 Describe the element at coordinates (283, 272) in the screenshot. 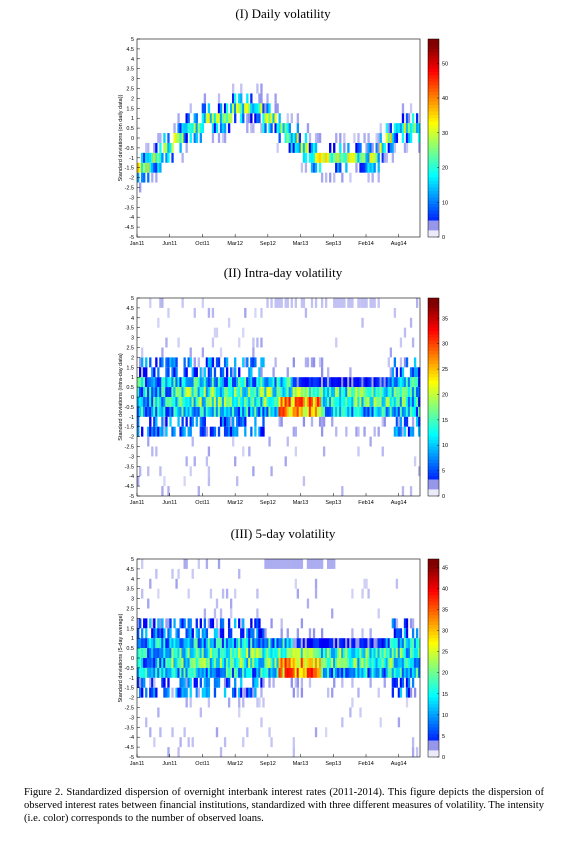

I see `panel2-title: (II) Intra-day volatility` at that location.